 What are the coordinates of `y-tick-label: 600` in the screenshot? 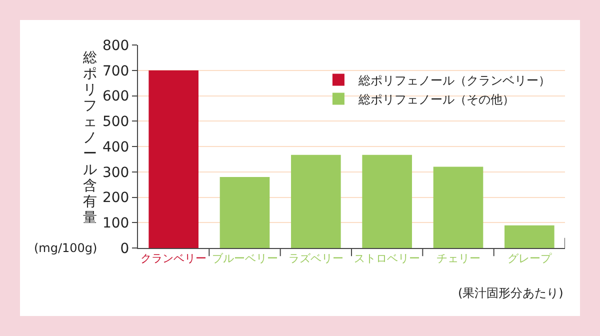 It's located at (116, 96).